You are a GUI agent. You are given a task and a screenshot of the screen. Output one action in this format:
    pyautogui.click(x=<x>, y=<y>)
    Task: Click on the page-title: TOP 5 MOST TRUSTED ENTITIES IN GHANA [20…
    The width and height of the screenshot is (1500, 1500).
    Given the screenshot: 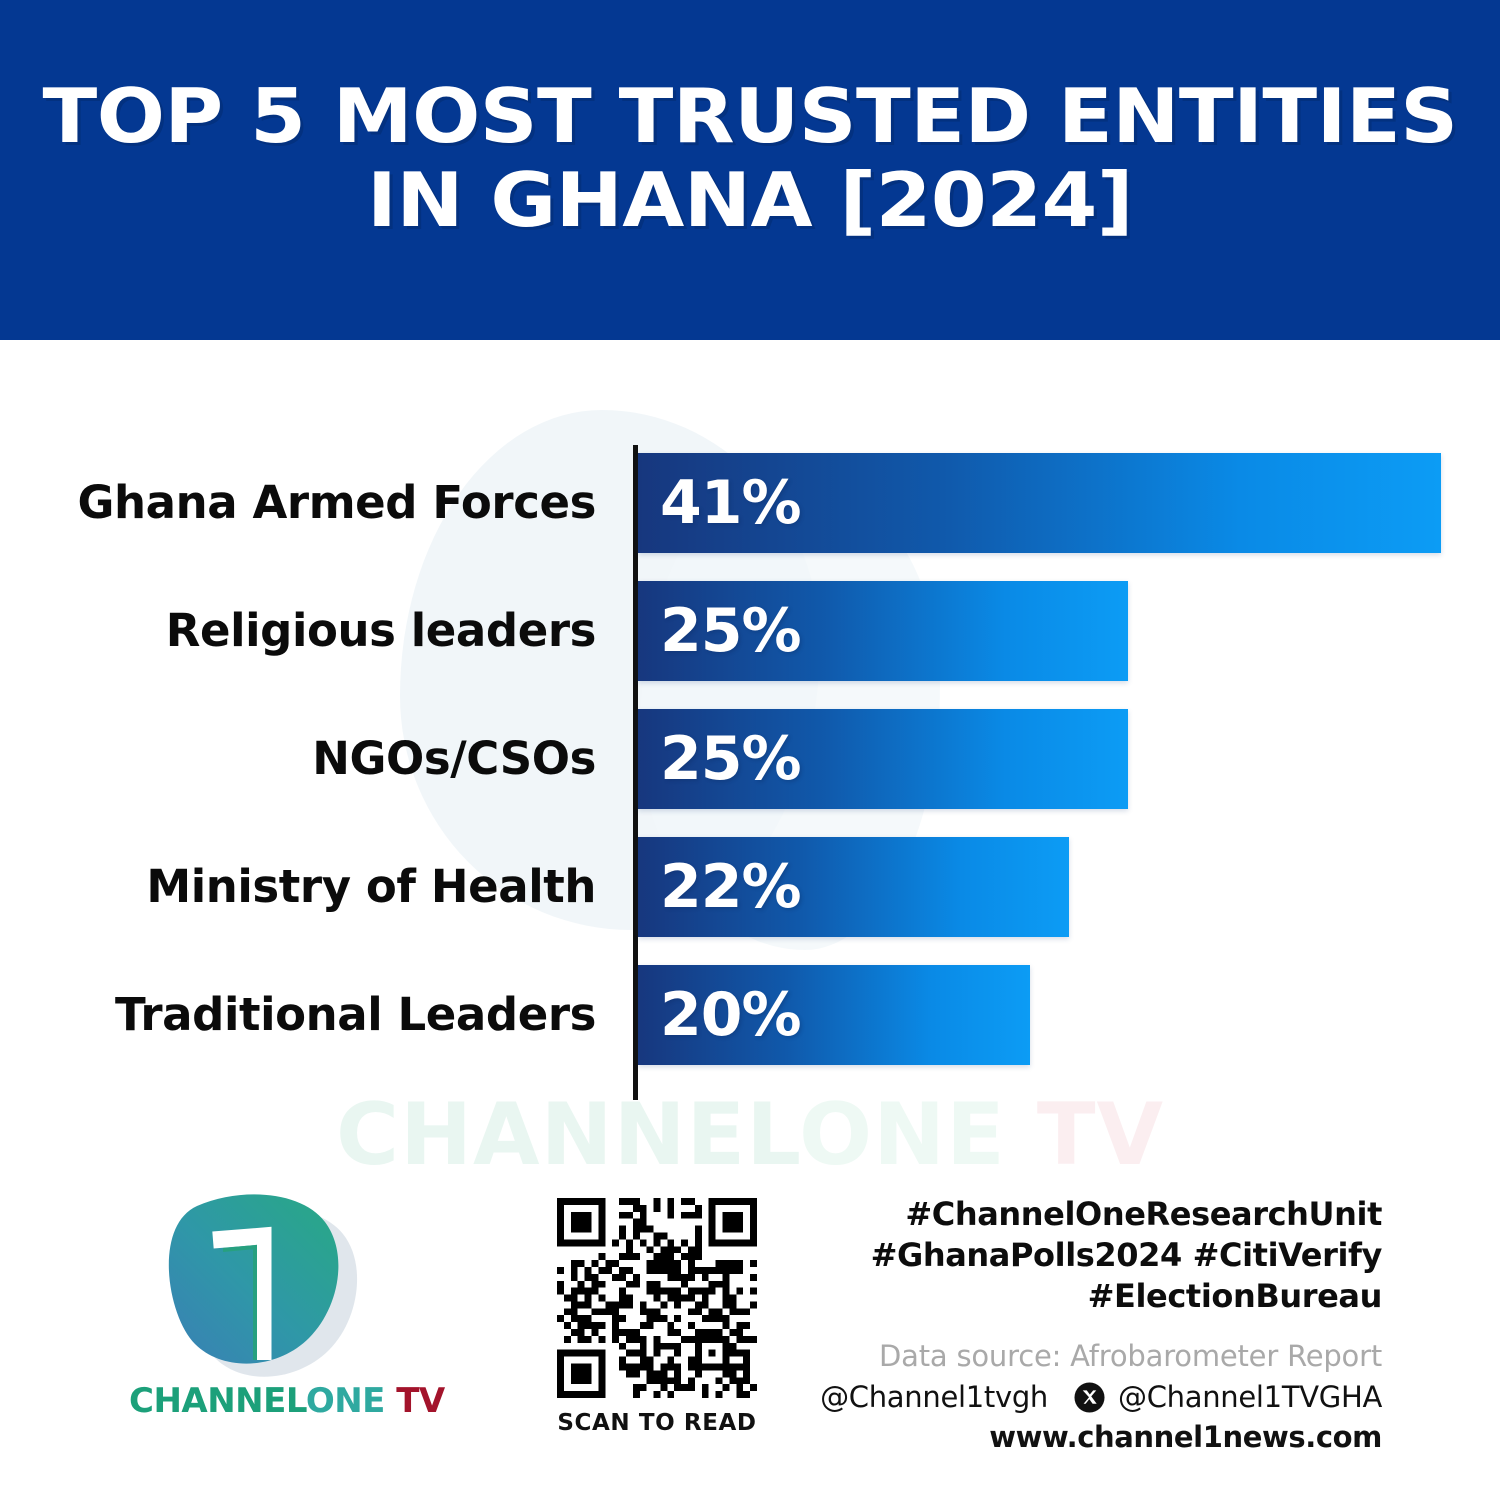 What is the action you would take?
    pyautogui.click(x=750, y=158)
    